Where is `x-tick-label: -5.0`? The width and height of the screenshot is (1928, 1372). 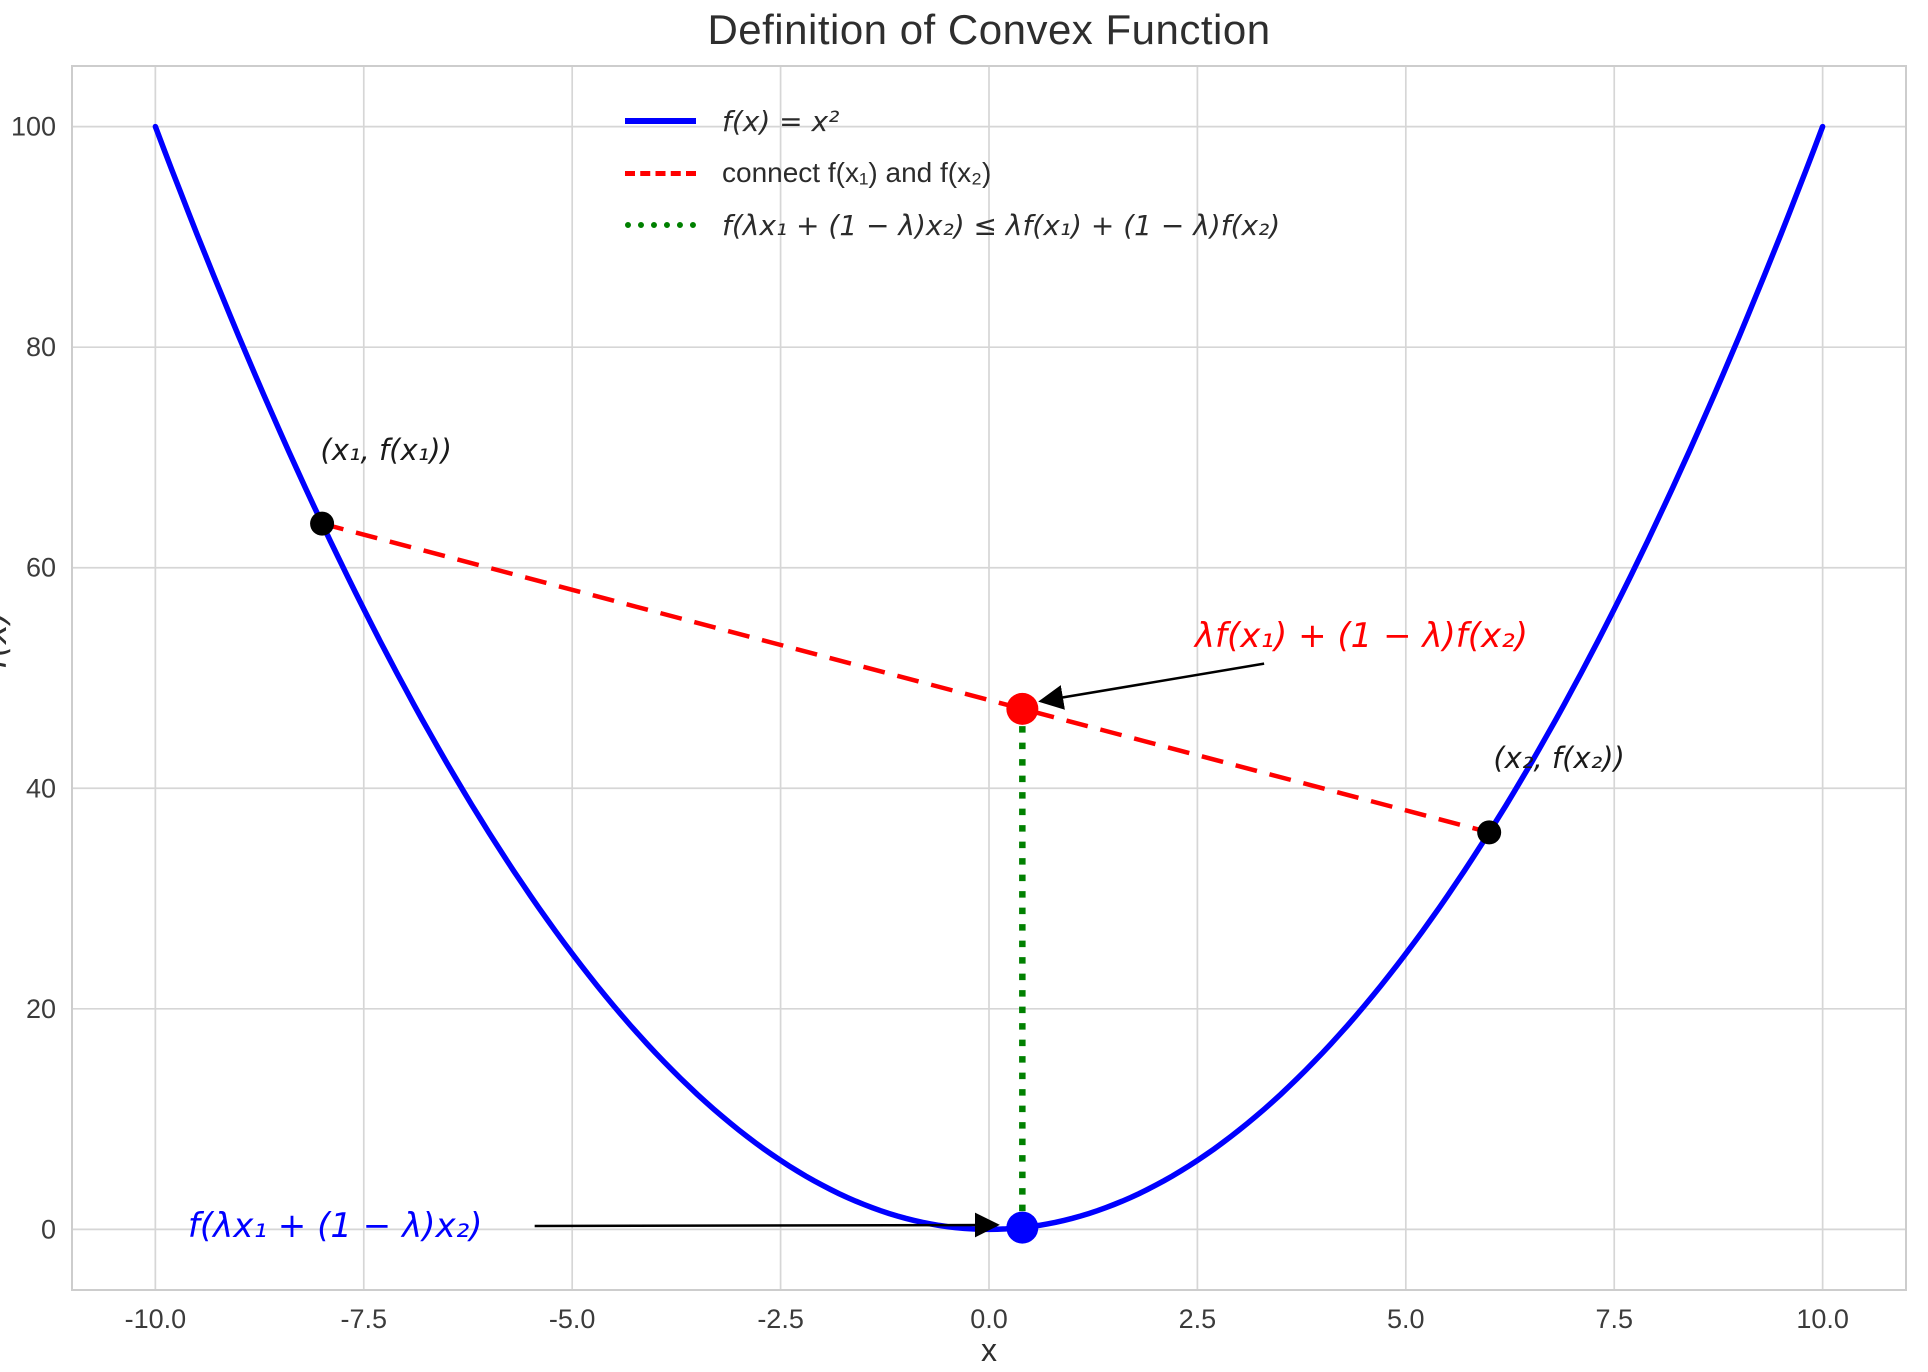
x-tick-label: -5.0 is located at coordinates (572, 1319).